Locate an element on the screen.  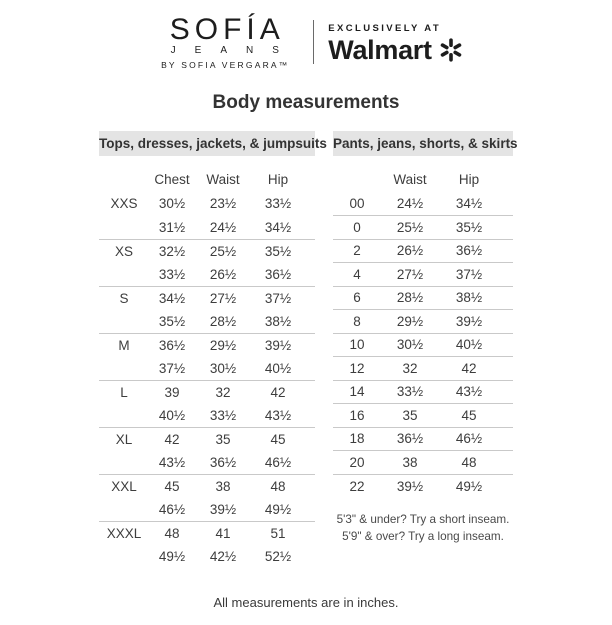
inseam-note-short: 5'3" & under? Try a short inseam. is located at coordinates (423, 519).